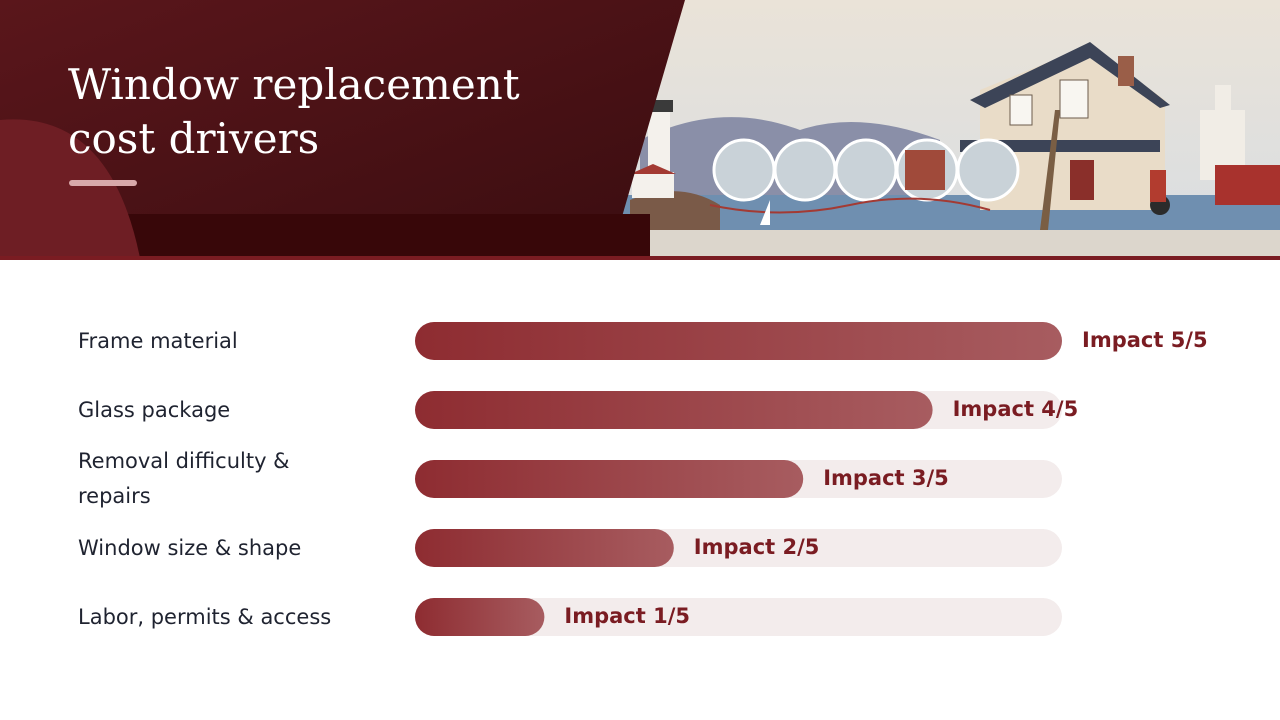  Describe the element at coordinates (1015, 409) in the screenshot. I see `value-label: Impact 4/5` at that location.